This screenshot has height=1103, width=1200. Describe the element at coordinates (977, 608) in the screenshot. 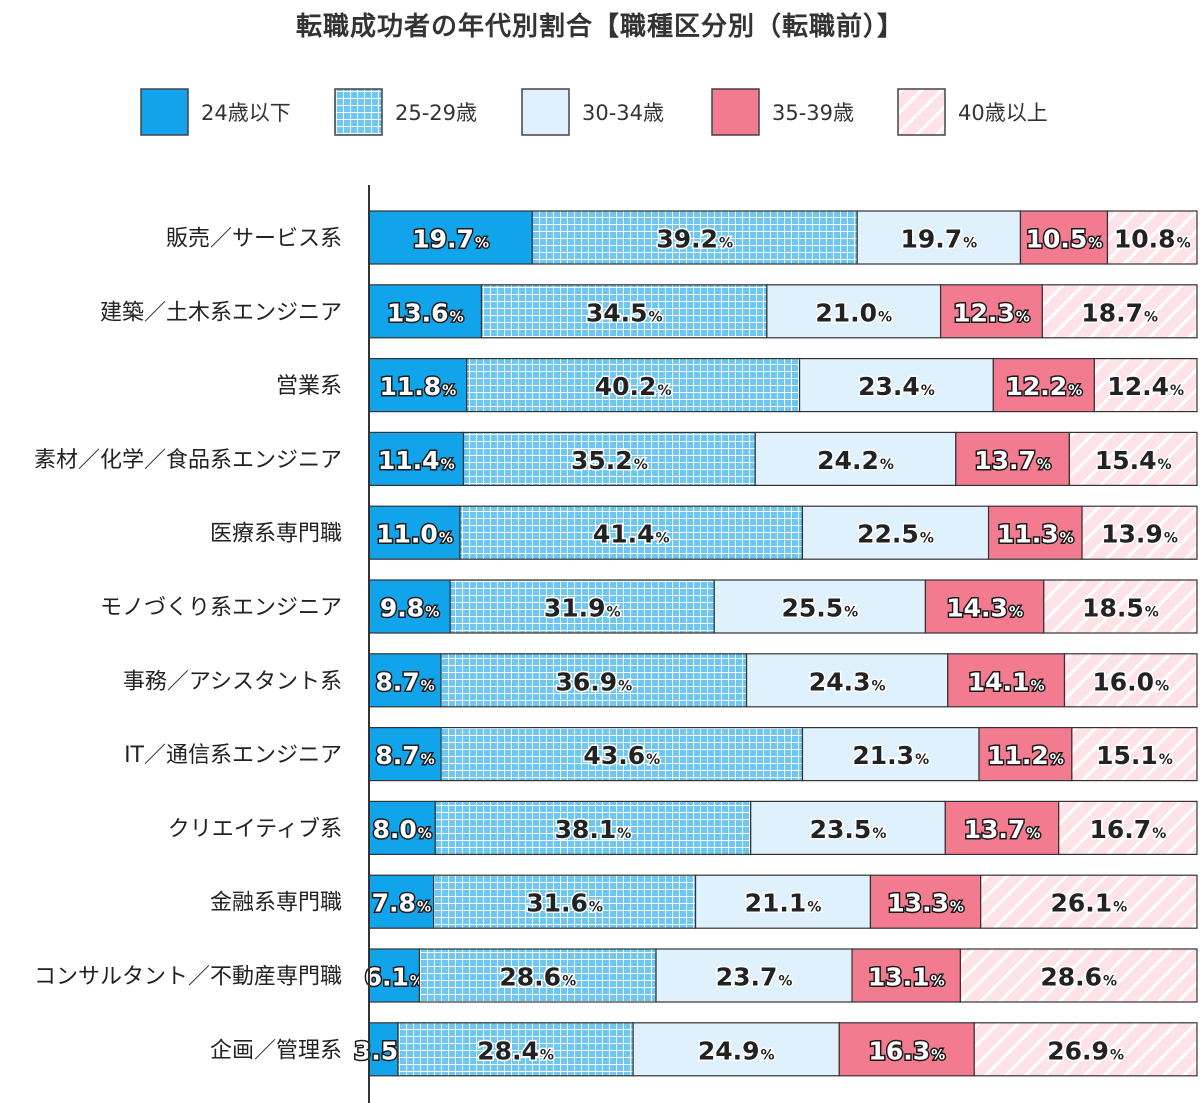

I see `data-label-value: 14.3` at that location.